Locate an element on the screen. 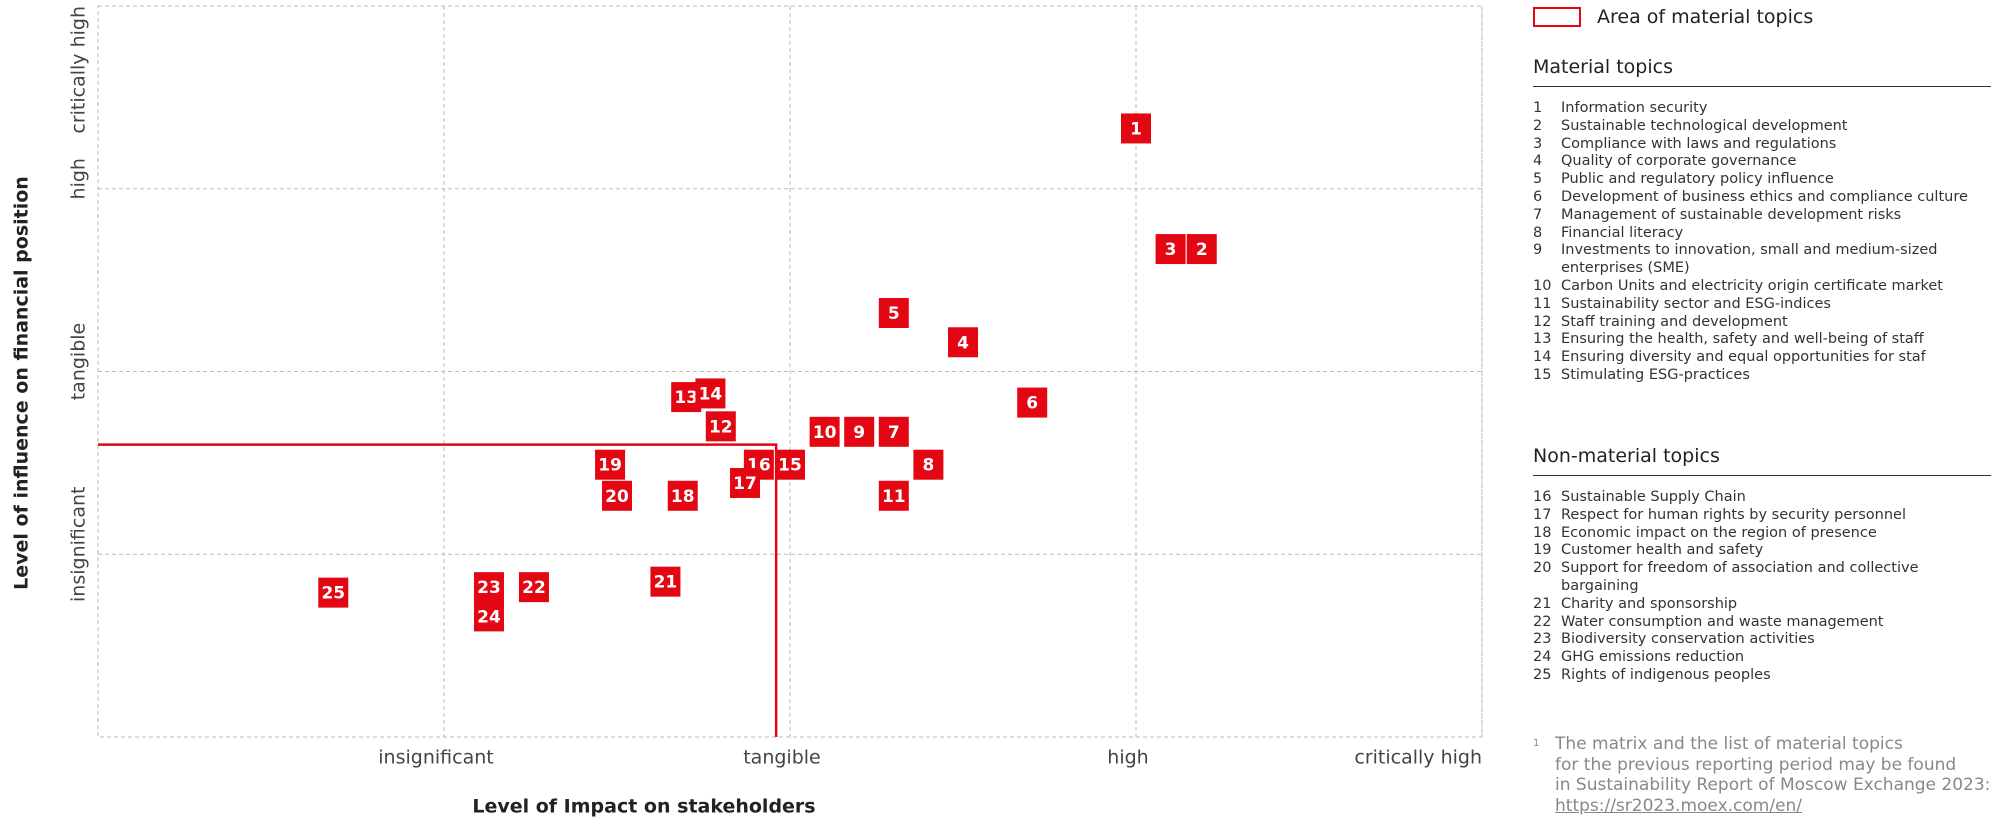 Image resolution: width=2000 pixels, height=826 pixels. x-tick-label: insignificant is located at coordinates (435, 758).